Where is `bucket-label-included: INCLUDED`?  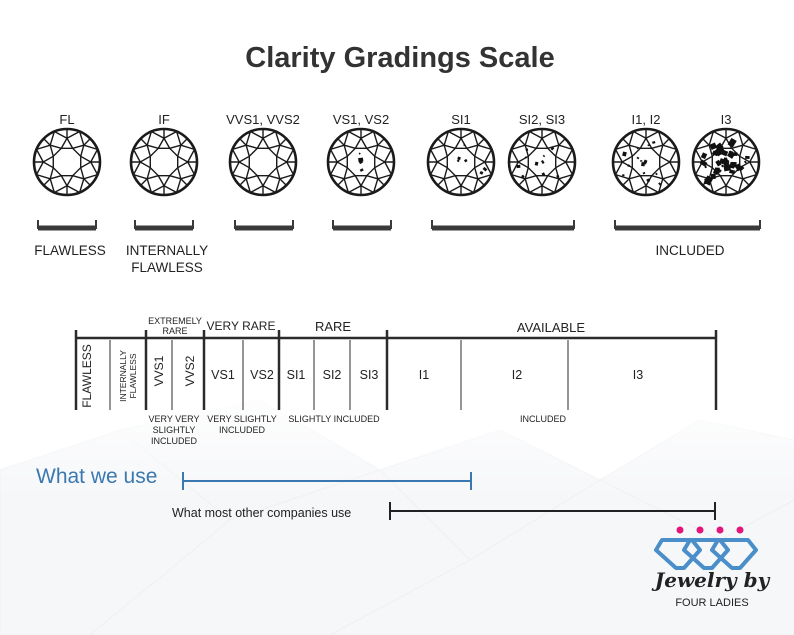 bucket-label-included: INCLUDED is located at coordinates (690, 250).